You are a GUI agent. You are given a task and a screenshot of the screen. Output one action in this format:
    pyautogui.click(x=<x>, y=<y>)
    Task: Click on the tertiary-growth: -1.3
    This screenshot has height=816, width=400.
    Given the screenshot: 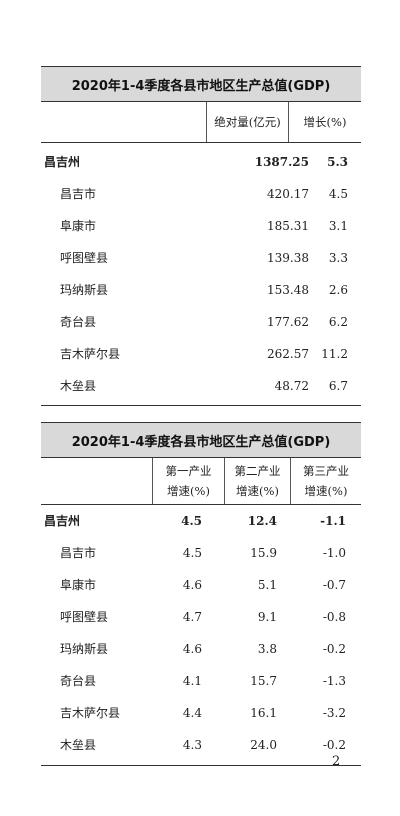 What is the action you would take?
    pyautogui.click(x=334, y=681)
    